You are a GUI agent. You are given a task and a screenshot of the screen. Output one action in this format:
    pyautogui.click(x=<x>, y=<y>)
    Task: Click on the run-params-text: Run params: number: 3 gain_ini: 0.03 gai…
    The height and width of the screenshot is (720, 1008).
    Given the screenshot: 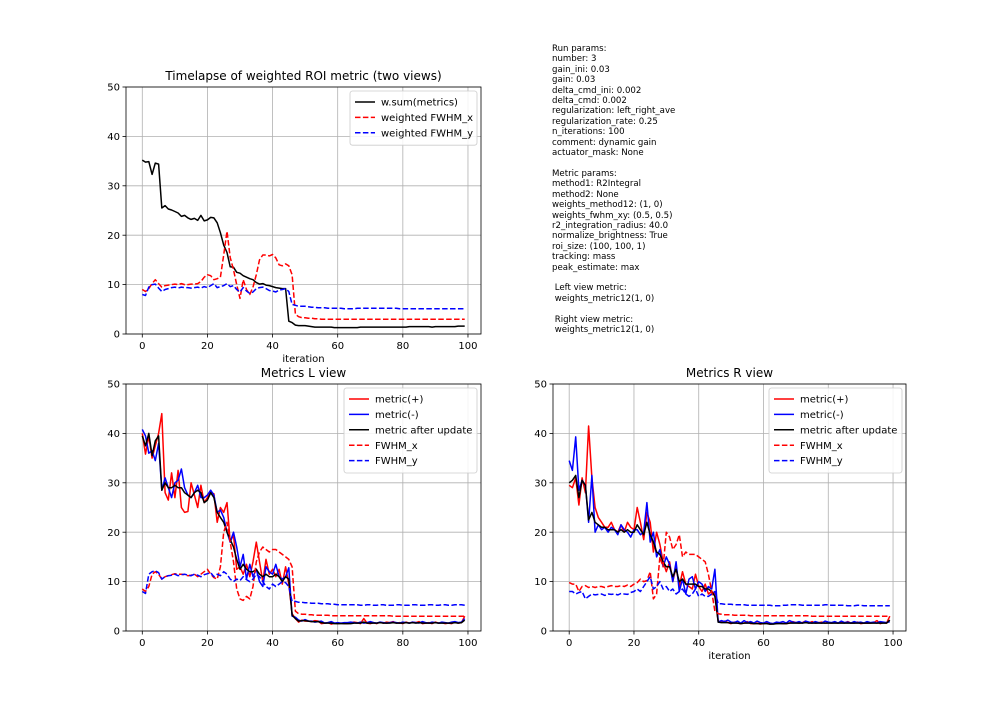 What is the action you would take?
    pyautogui.click(x=614, y=189)
    